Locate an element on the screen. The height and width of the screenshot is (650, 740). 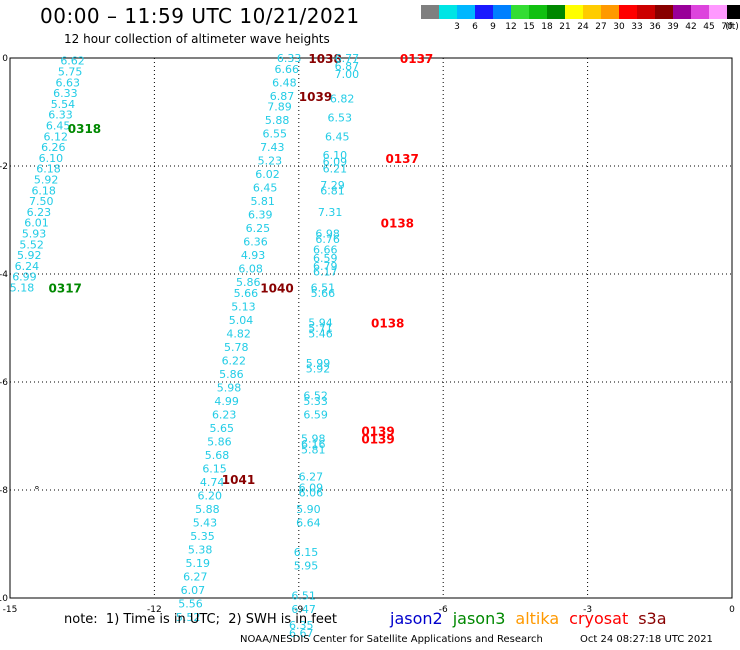
swh-value-label: 5.13 is located at coordinates (243, 306).